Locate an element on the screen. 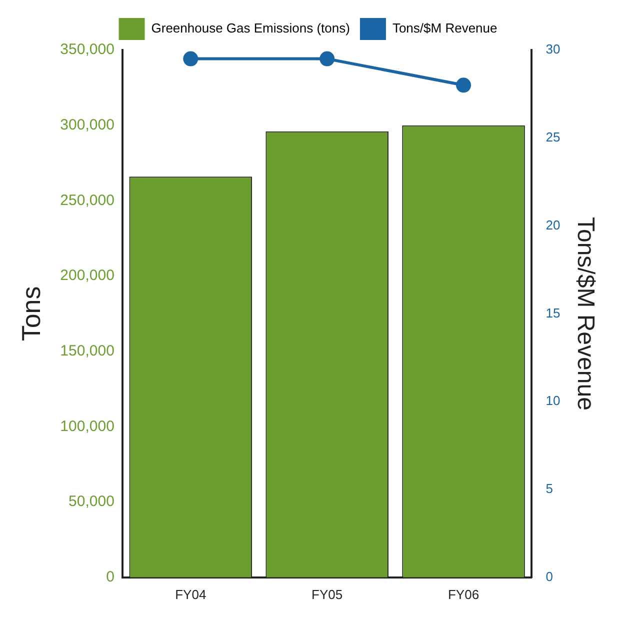  y-tick-label: 350,000 is located at coordinates (87, 49).